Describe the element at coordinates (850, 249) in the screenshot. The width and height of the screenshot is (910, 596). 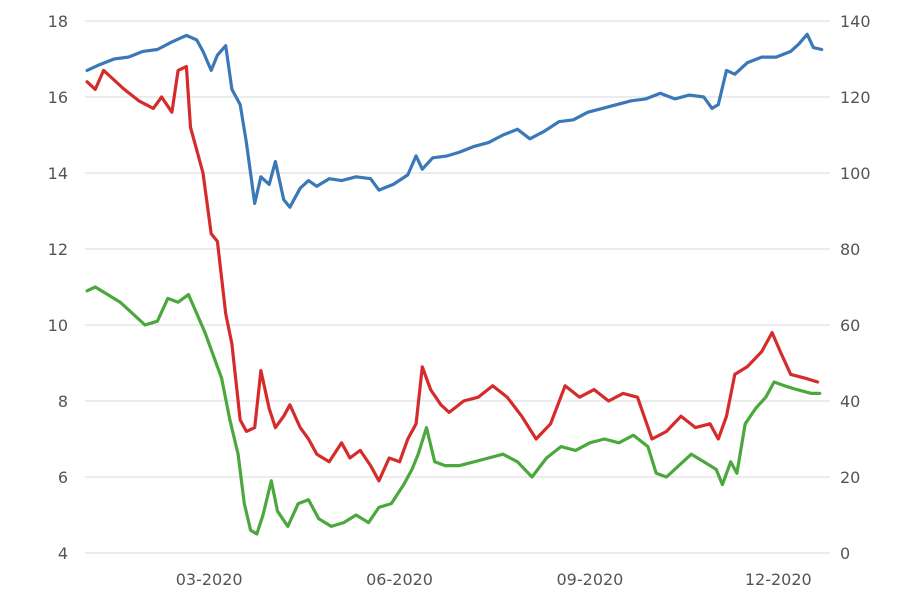
I see `y-right-tick-label: 80` at that location.